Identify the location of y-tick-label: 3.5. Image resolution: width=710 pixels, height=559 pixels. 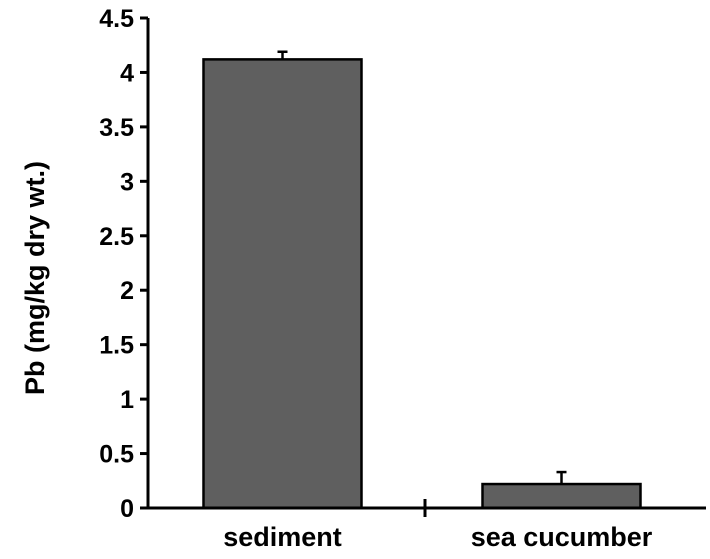
(116, 128).